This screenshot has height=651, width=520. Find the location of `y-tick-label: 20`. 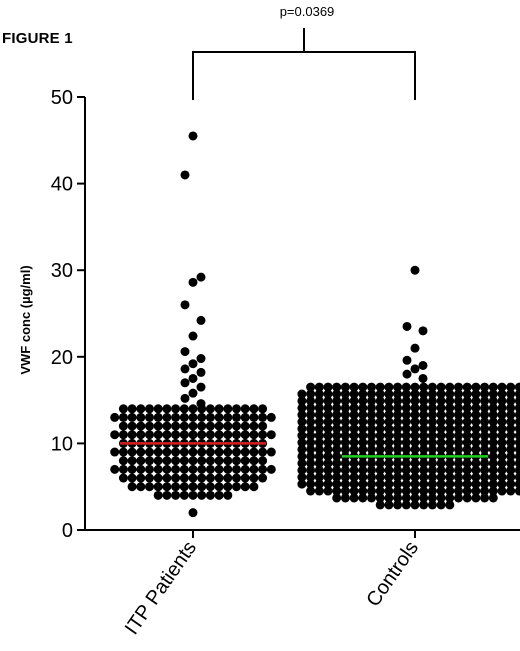

y-tick-label: 20 is located at coordinates (62, 358).